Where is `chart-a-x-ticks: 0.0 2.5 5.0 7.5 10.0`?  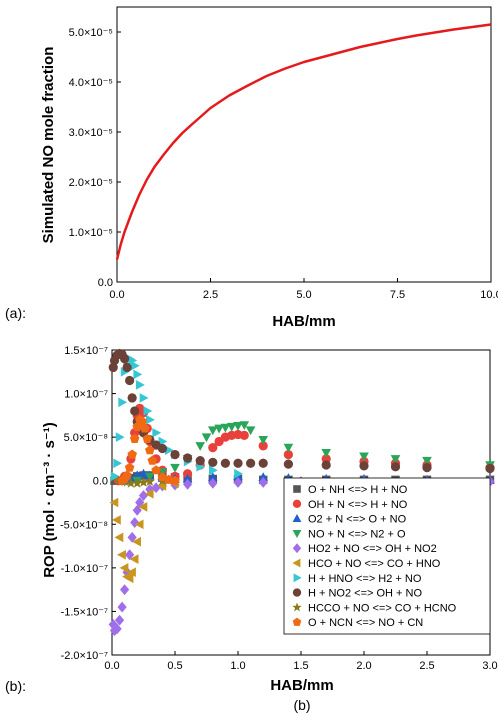 chart-a-x-ticks: 0.0 2.5 5.0 7.5 10.0 is located at coordinates (303, 289).